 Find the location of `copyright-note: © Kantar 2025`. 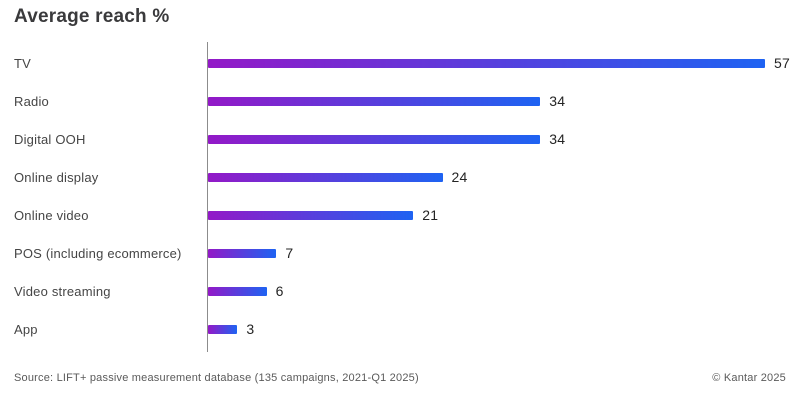

copyright-note: © Kantar 2025 is located at coordinates (749, 378).